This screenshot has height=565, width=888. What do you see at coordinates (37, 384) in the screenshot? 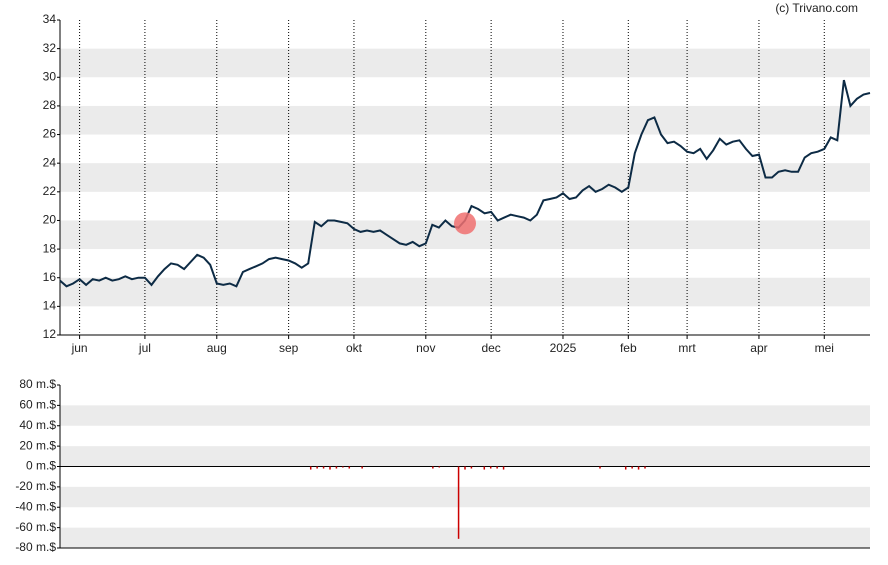
I see `y-tick-label: 80 m.$` at bounding box center [37, 384].